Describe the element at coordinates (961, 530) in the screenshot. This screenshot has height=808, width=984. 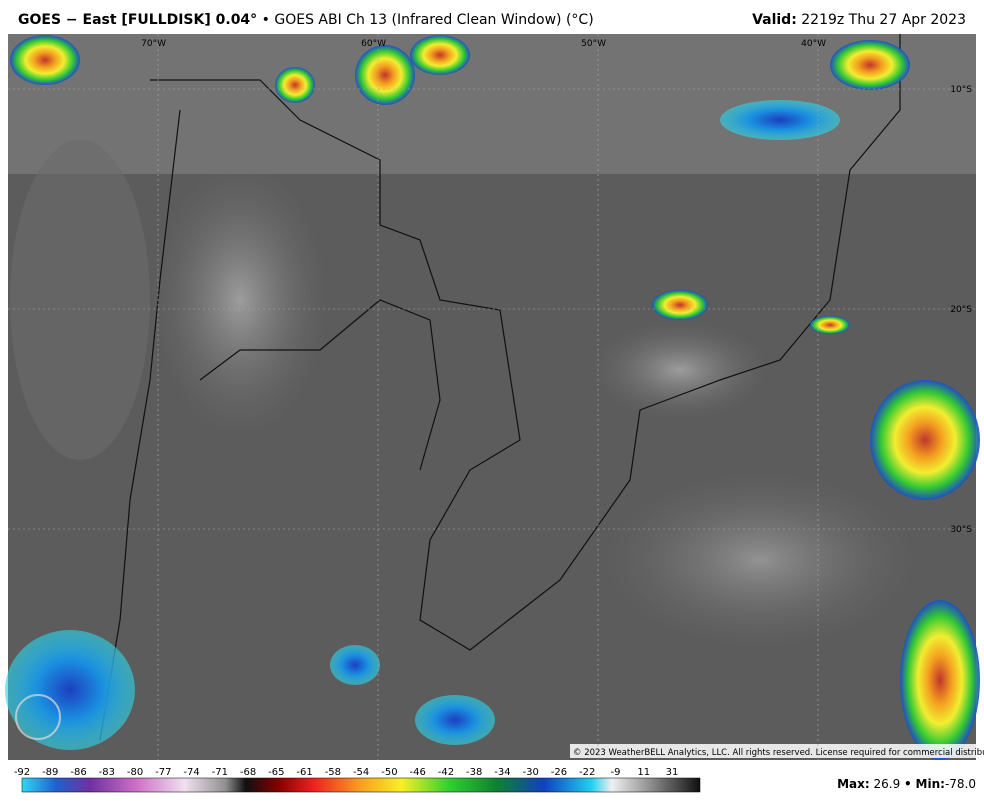
I see `lat-label: 30°S` at that location.